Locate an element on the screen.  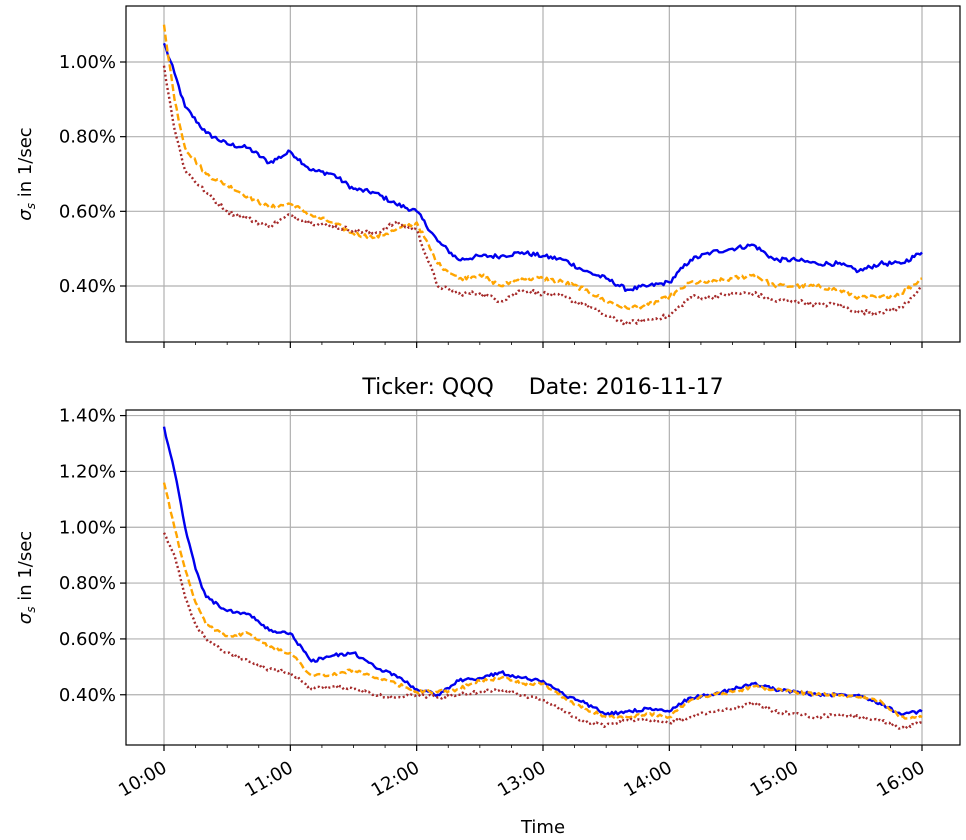
bottom-chart-y-tick-label: 0.80% is located at coordinates (87, 583).